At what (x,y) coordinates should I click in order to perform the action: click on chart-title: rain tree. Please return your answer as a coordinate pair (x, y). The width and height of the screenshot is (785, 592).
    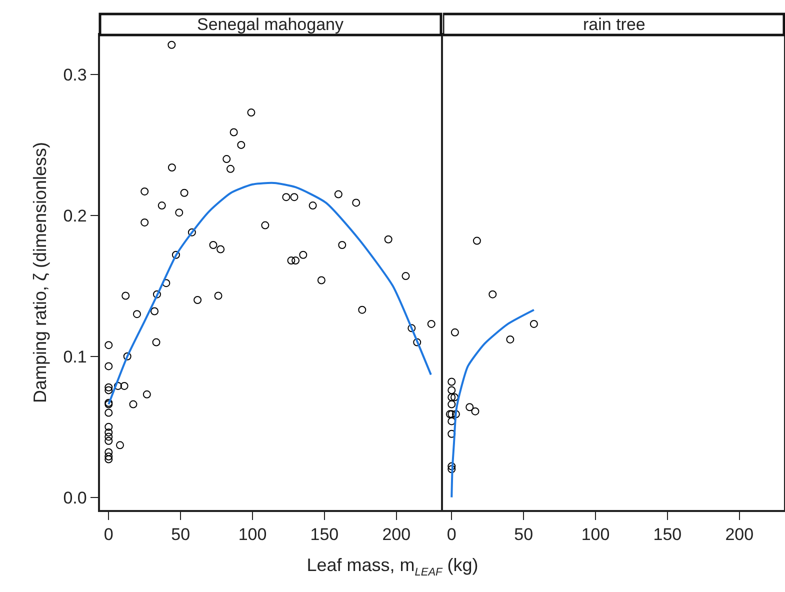
    Looking at the image, I should click on (614, 24).